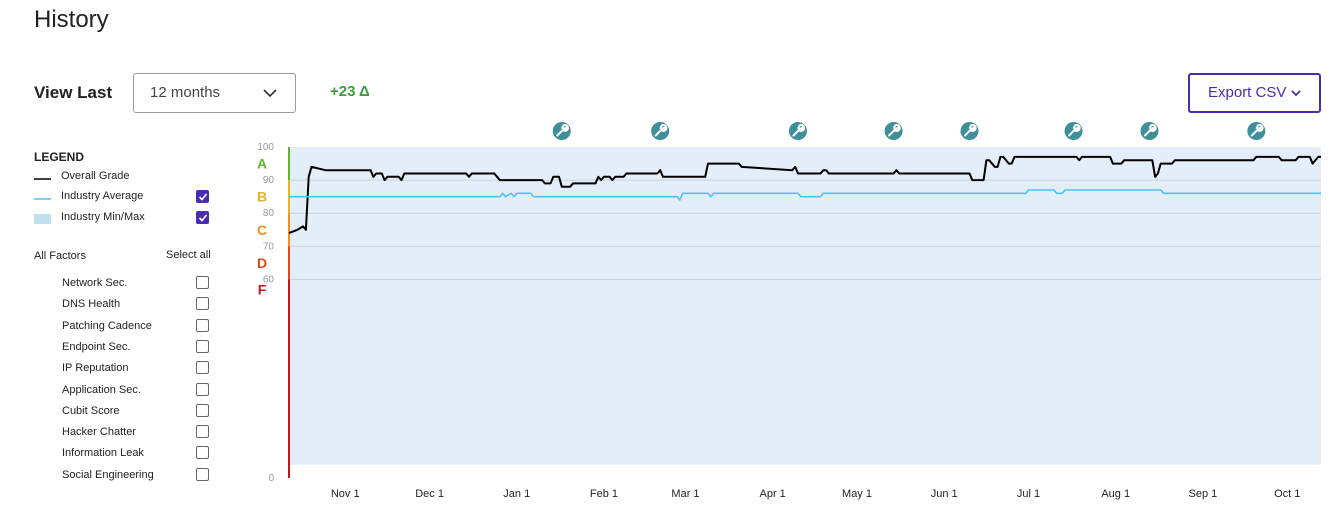 The image size is (1337, 507). Describe the element at coordinates (107, 325) in the screenshot. I see `factor-patching-cadence: Patching Cadence` at that location.